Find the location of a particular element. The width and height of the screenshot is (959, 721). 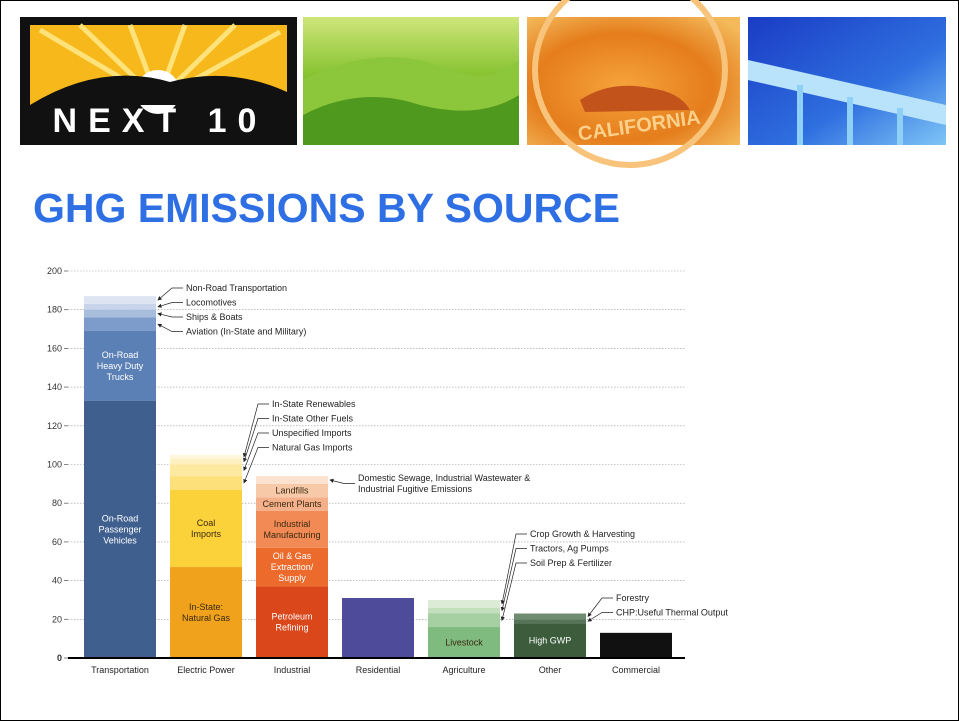

y-tick-label: 160 is located at coordinates (54, 348).